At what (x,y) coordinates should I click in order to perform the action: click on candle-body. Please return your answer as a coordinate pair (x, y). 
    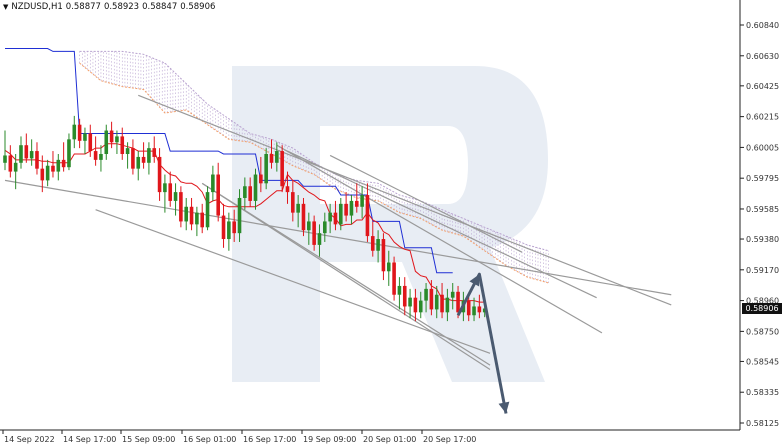
    Looking at the image, I should click on (415, 305).